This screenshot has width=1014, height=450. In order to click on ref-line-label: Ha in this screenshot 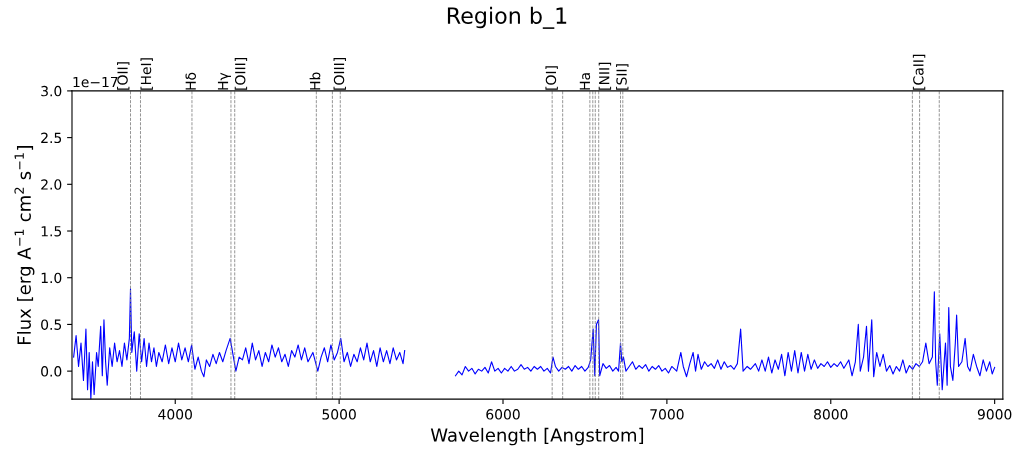, I will do `click(585, 81)`.